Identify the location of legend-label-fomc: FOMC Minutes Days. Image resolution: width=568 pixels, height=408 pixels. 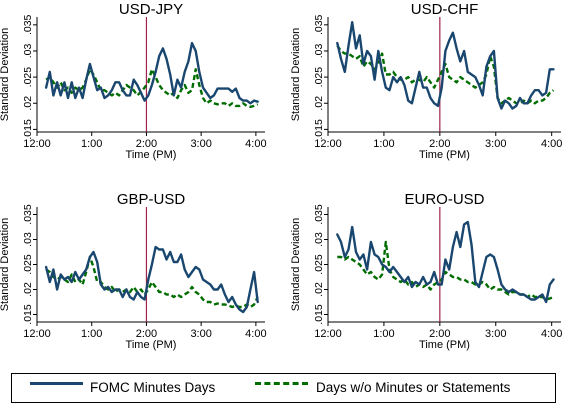
(153, 387).